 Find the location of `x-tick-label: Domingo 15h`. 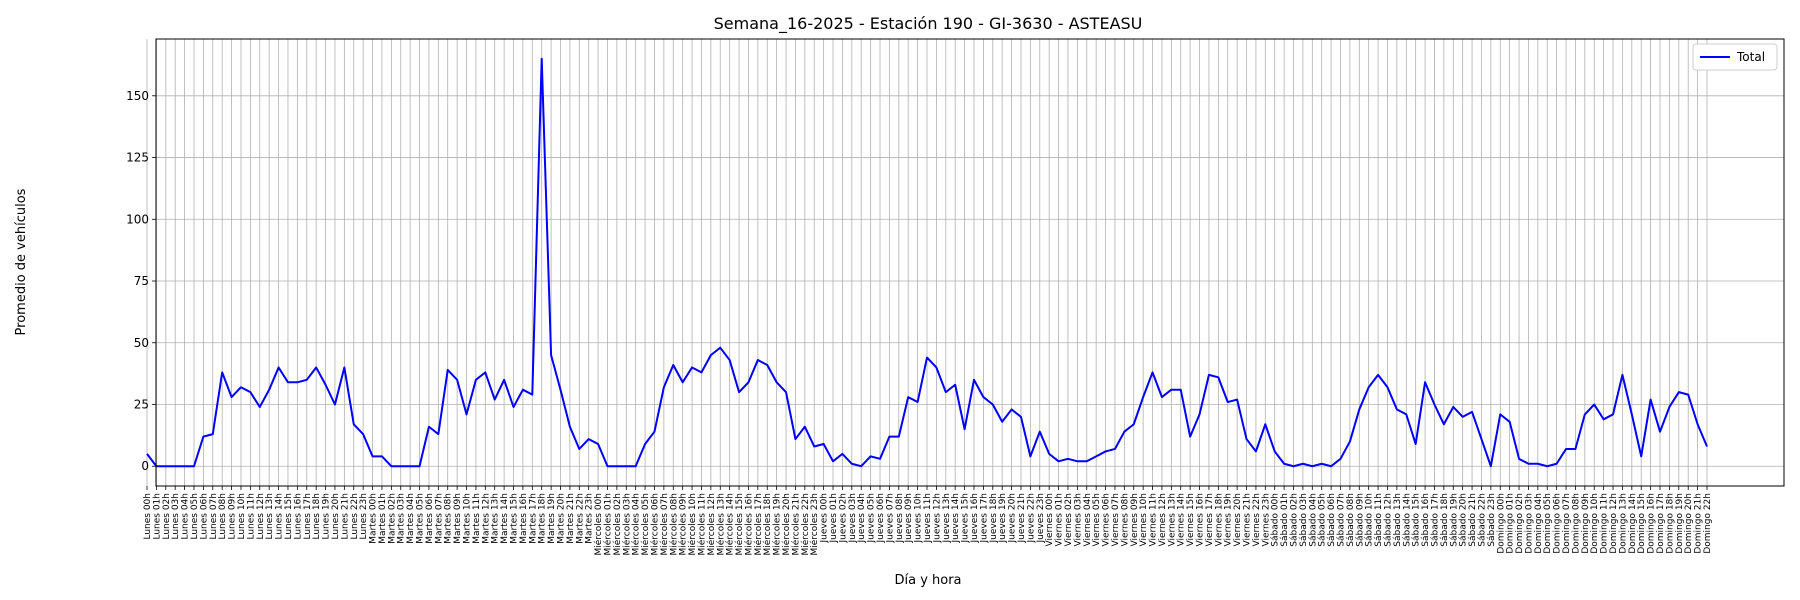

x-tick-label: Domingo 15h is located at coordinates (1642, 523).